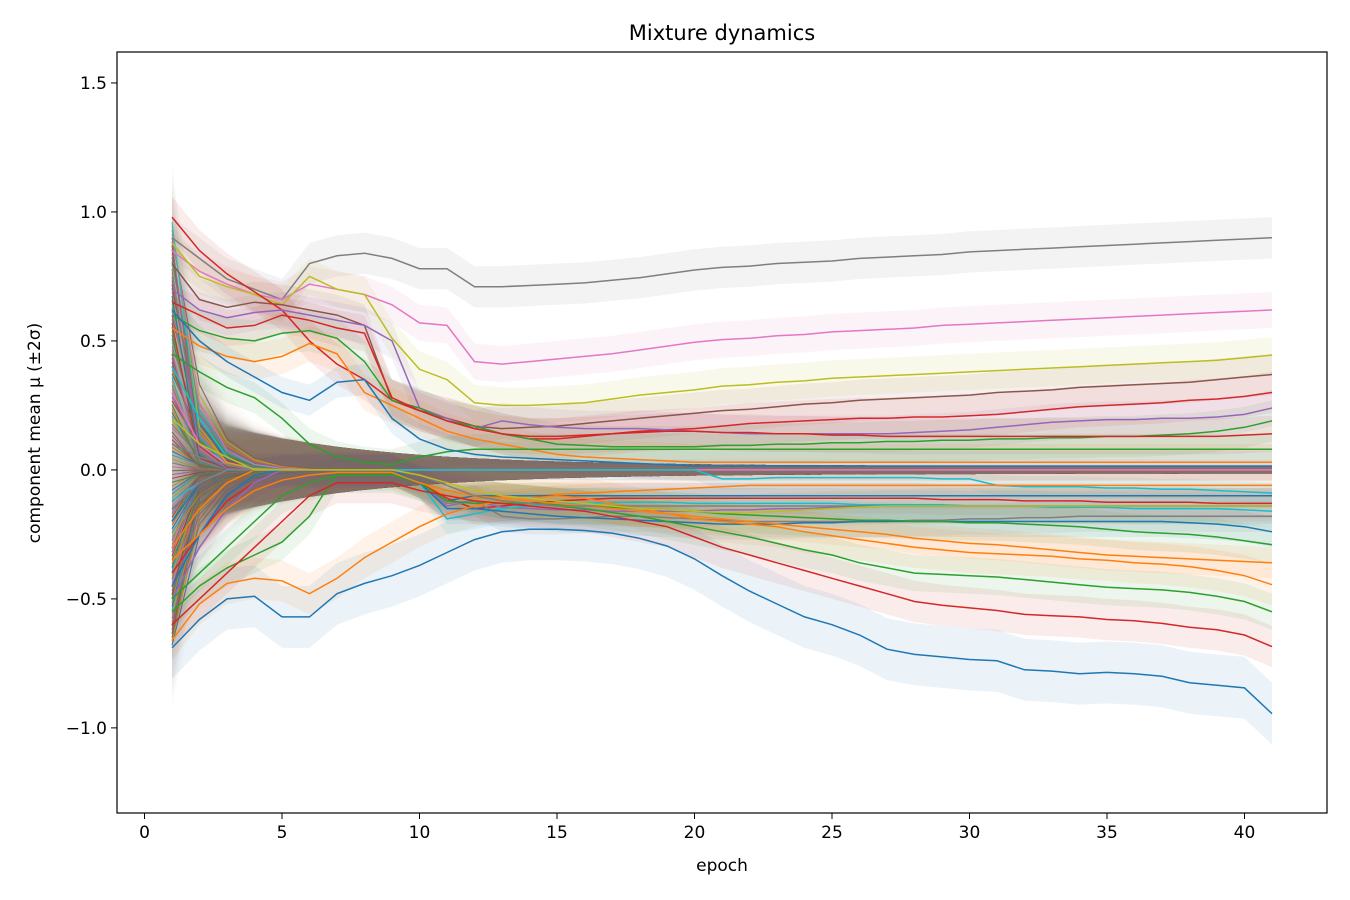 The height and width of the screenshot is (900, 1350). I want to click on y-axis-ticks: −1.0 −0.5 0.0 0.5 1.0 1.5, so click(91, 406).